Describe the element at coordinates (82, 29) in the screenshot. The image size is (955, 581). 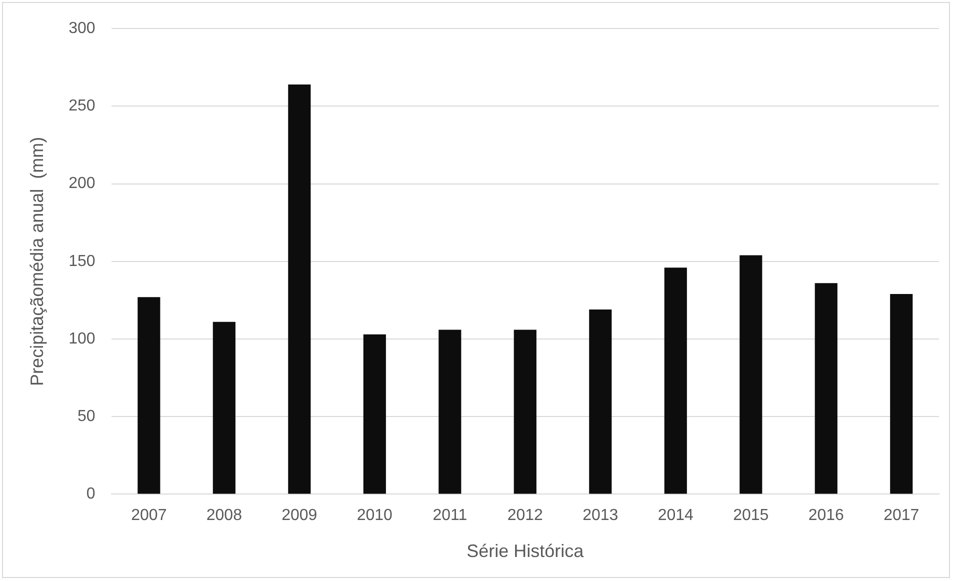
I see `y-tick-label: 300` at that location.